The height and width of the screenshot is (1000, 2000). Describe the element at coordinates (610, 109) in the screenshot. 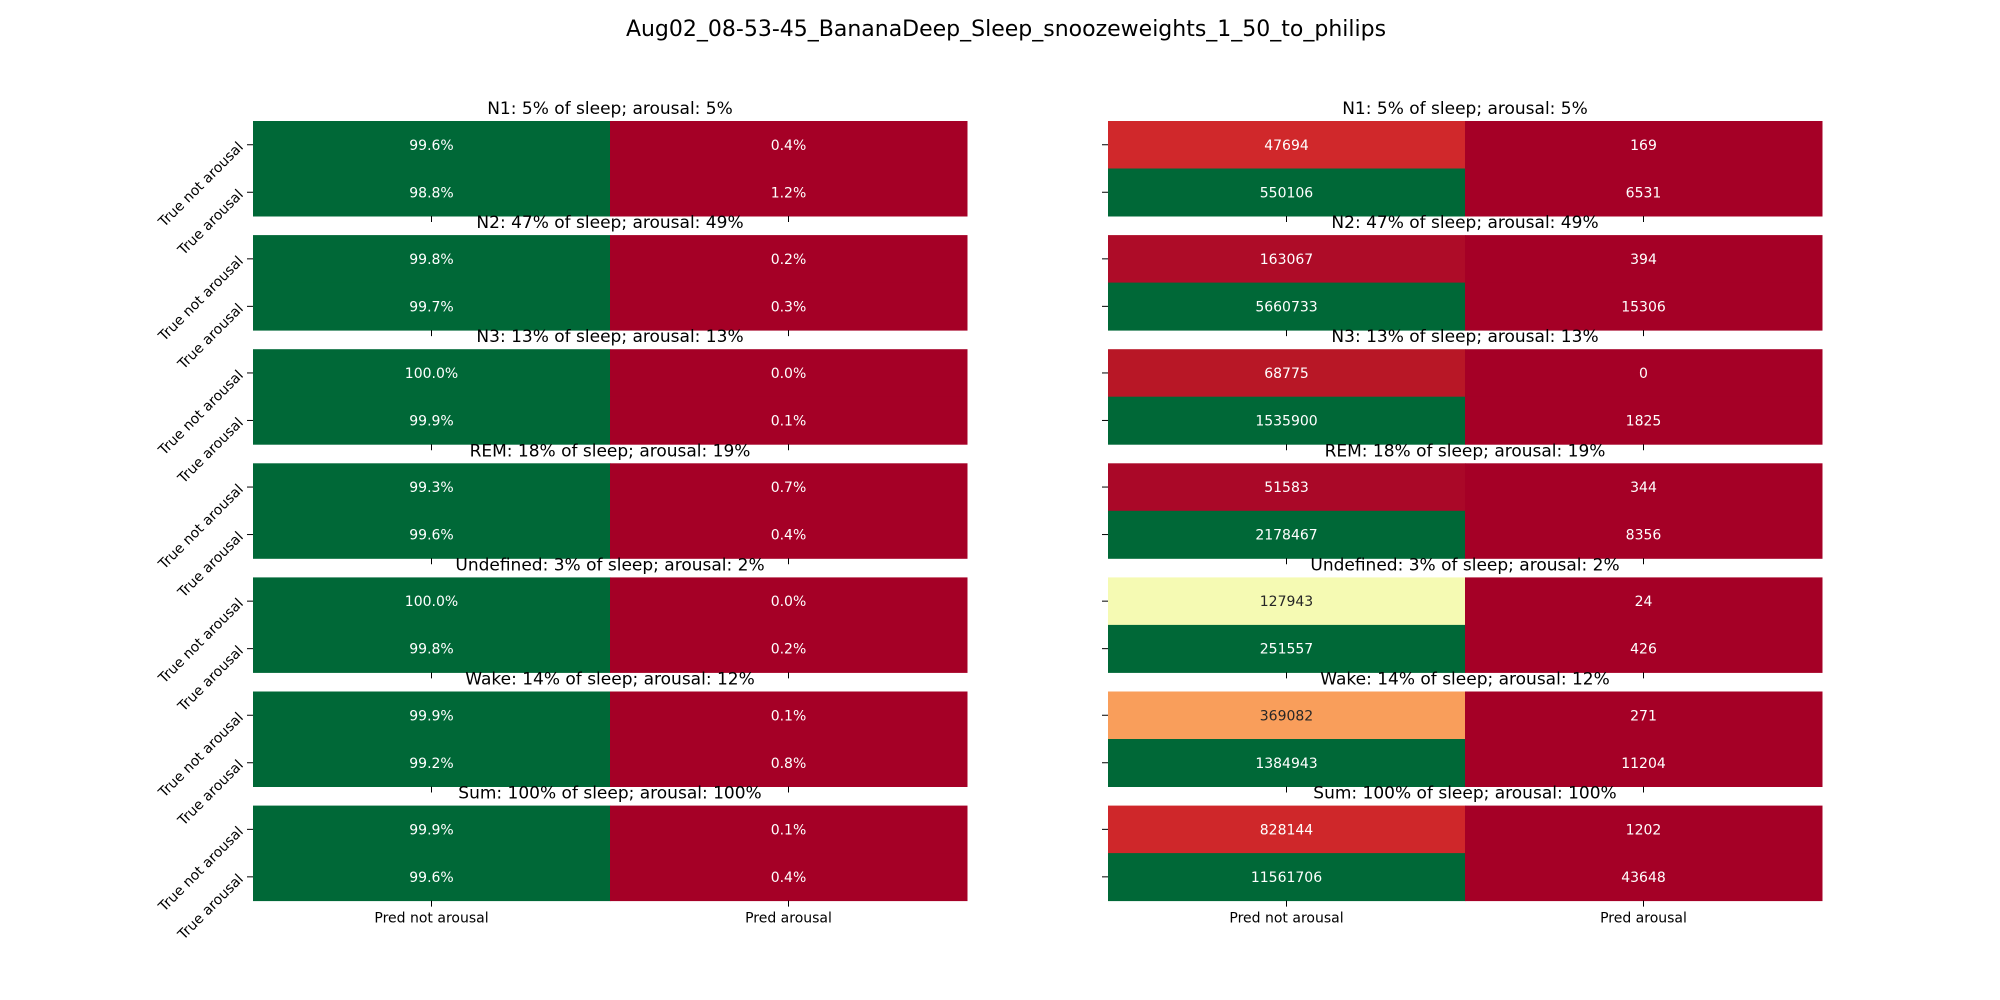

I see `percent-panel-title: N1: 5% of sleep; arousal: 5%` at that location.